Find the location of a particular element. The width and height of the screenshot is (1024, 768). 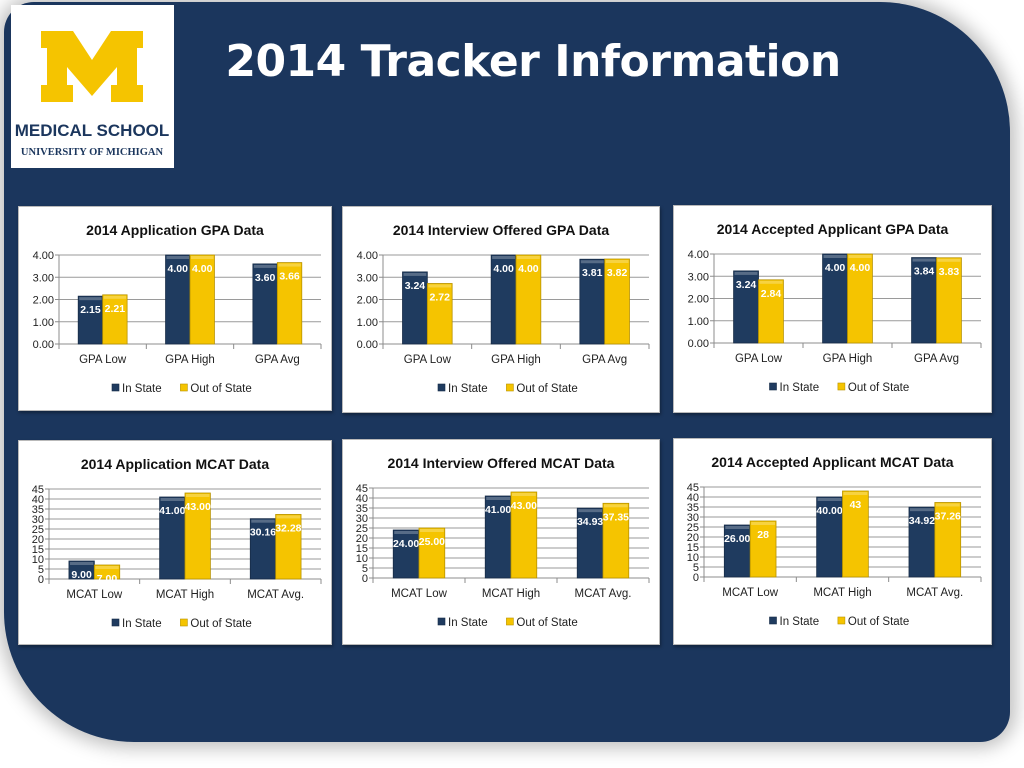

chart-title: 2014 Interview Offered GPA Data is located at coordinates (501, 230).